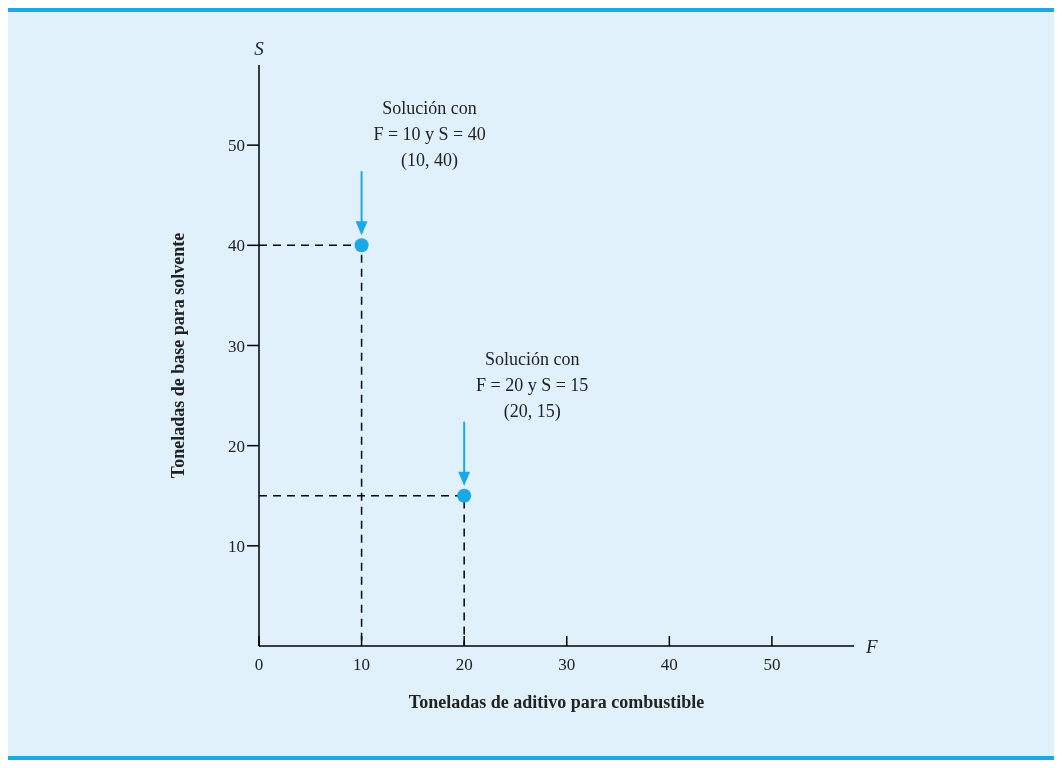 This screenshot has height=768, width=1062. Describe the element at coordinates (236, 146) in the screenshot. I see `y-tick-label: 50` at that location.